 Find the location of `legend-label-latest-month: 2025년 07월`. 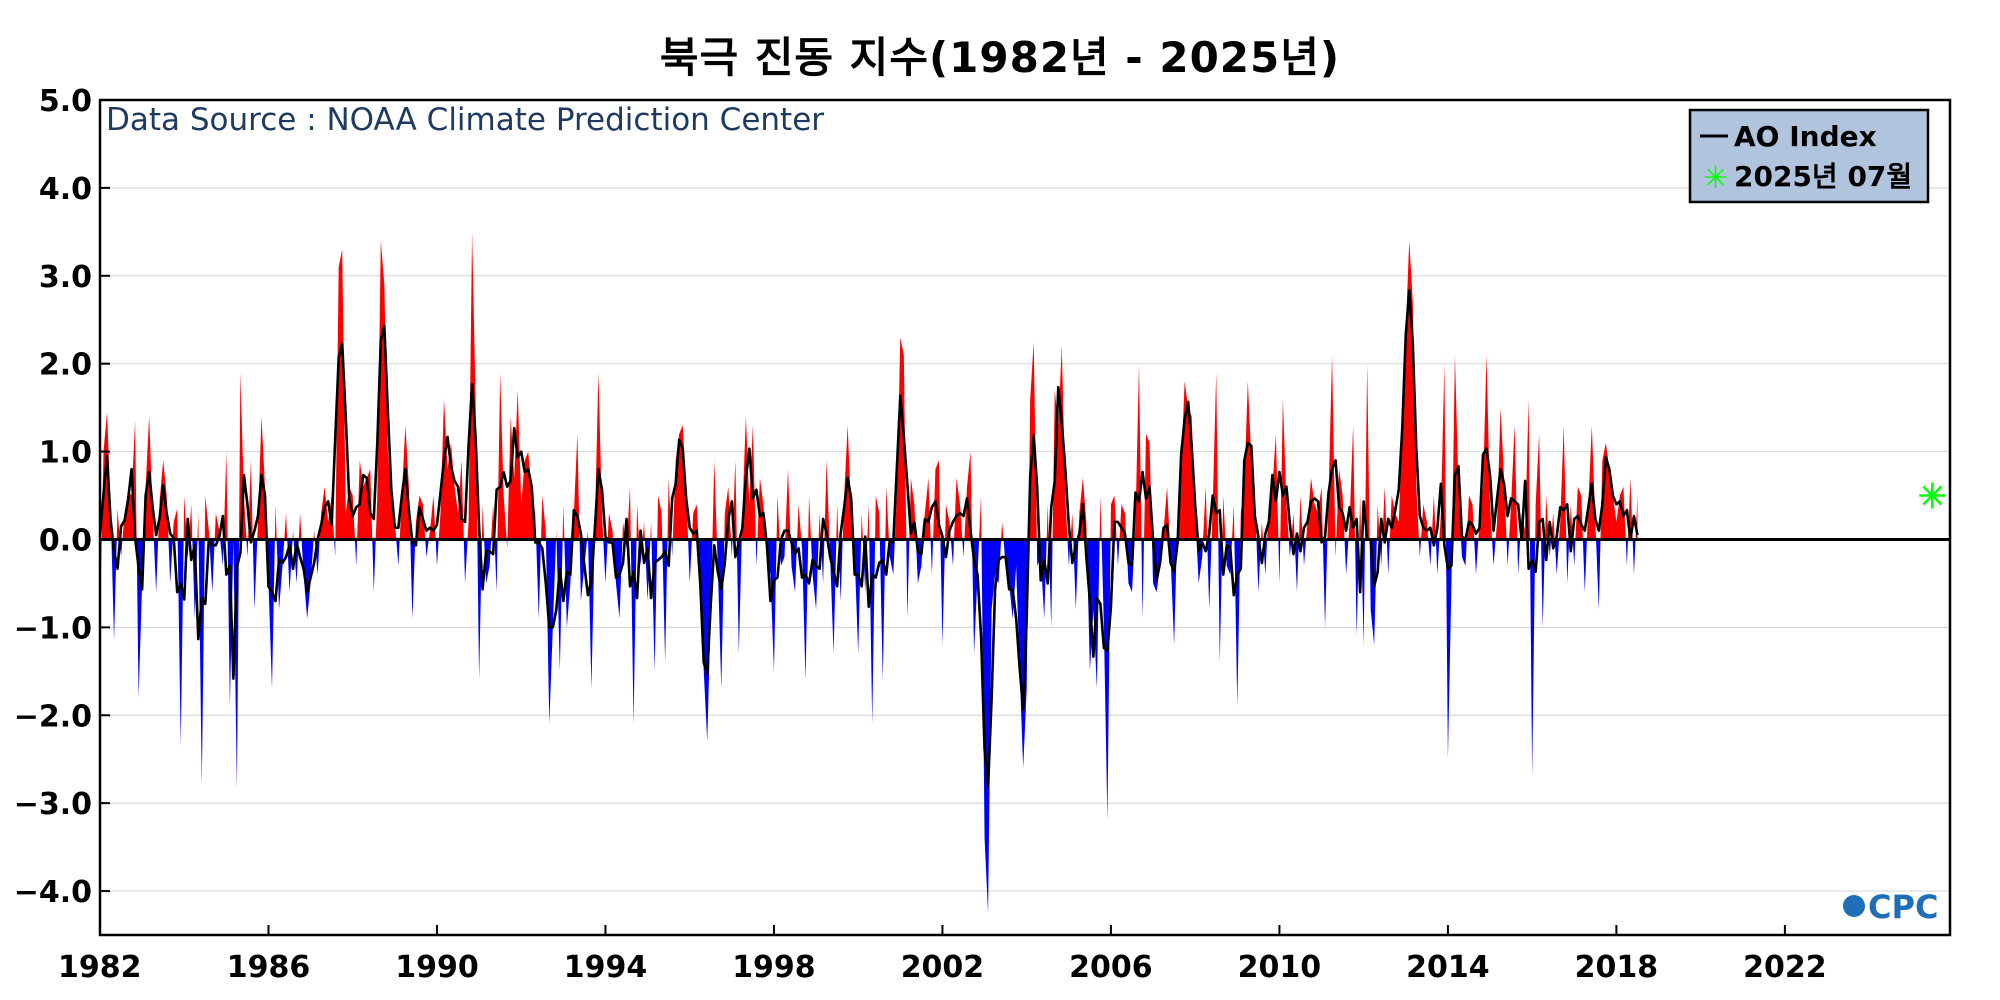

legend-label-latest-month: 2025년 07월 is located at coordinates (1823, 176).